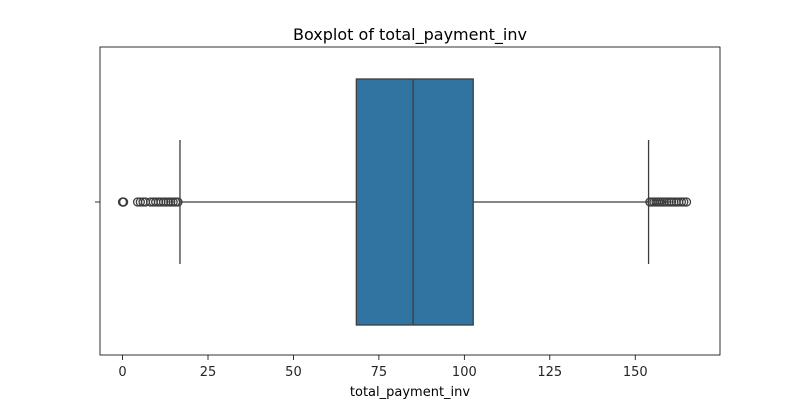  I want to click on x-axis: 0 25 50 75 100 125 150, so click(383, 367).